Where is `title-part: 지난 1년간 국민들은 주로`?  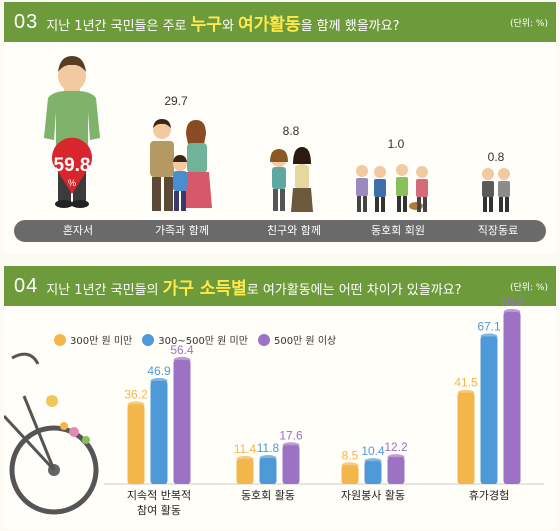
title-part: 지난 1년간 국민들은 주로 is located at coordinates (118, 26).